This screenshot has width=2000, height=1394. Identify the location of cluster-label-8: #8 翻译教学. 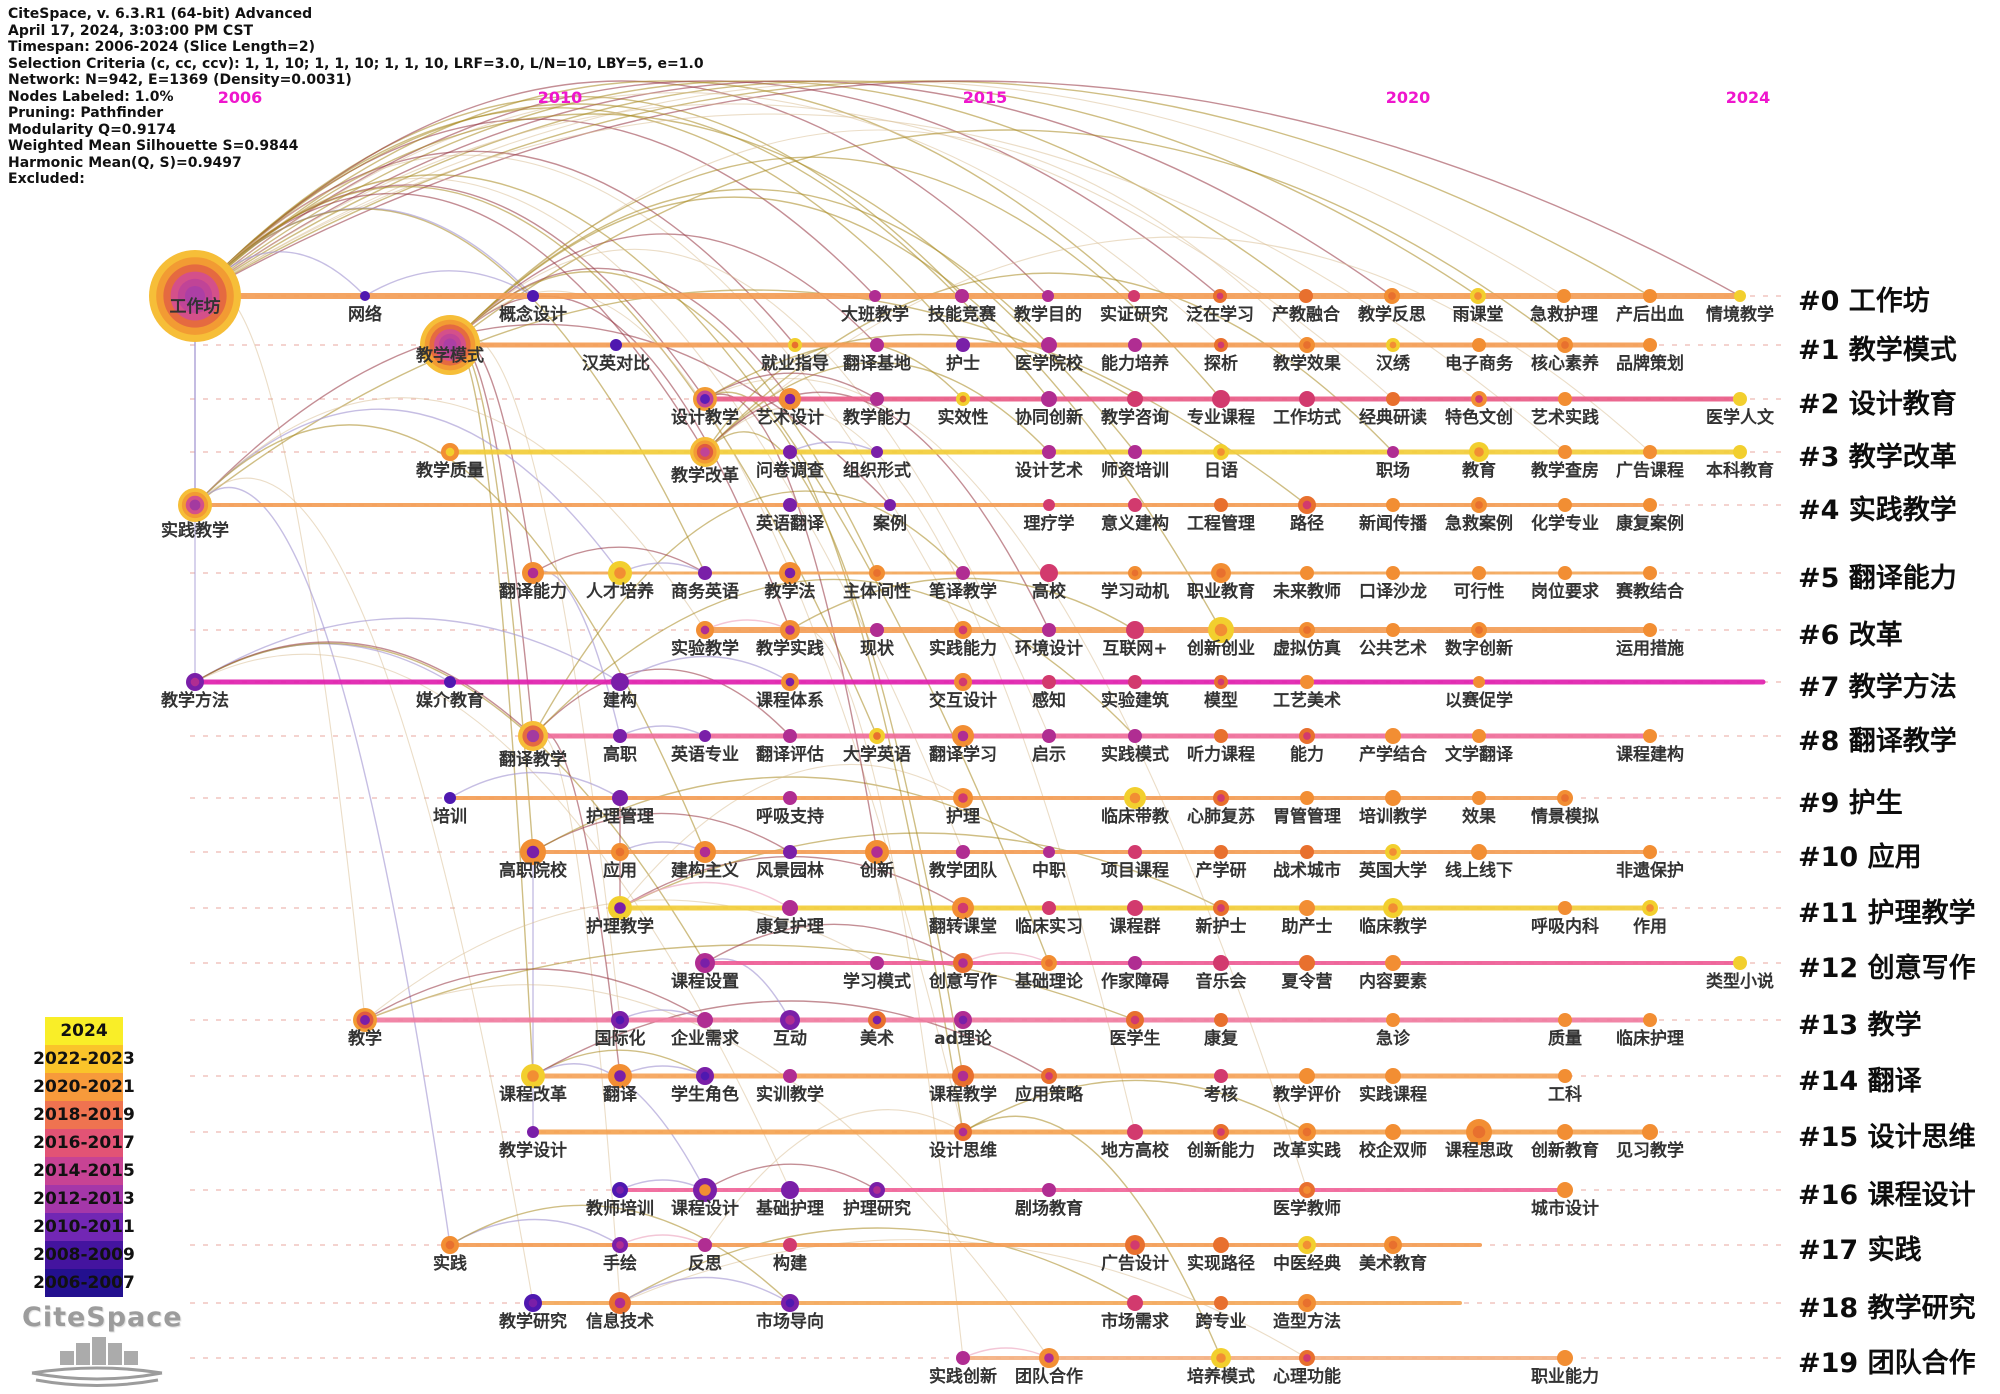
(1877, 741).